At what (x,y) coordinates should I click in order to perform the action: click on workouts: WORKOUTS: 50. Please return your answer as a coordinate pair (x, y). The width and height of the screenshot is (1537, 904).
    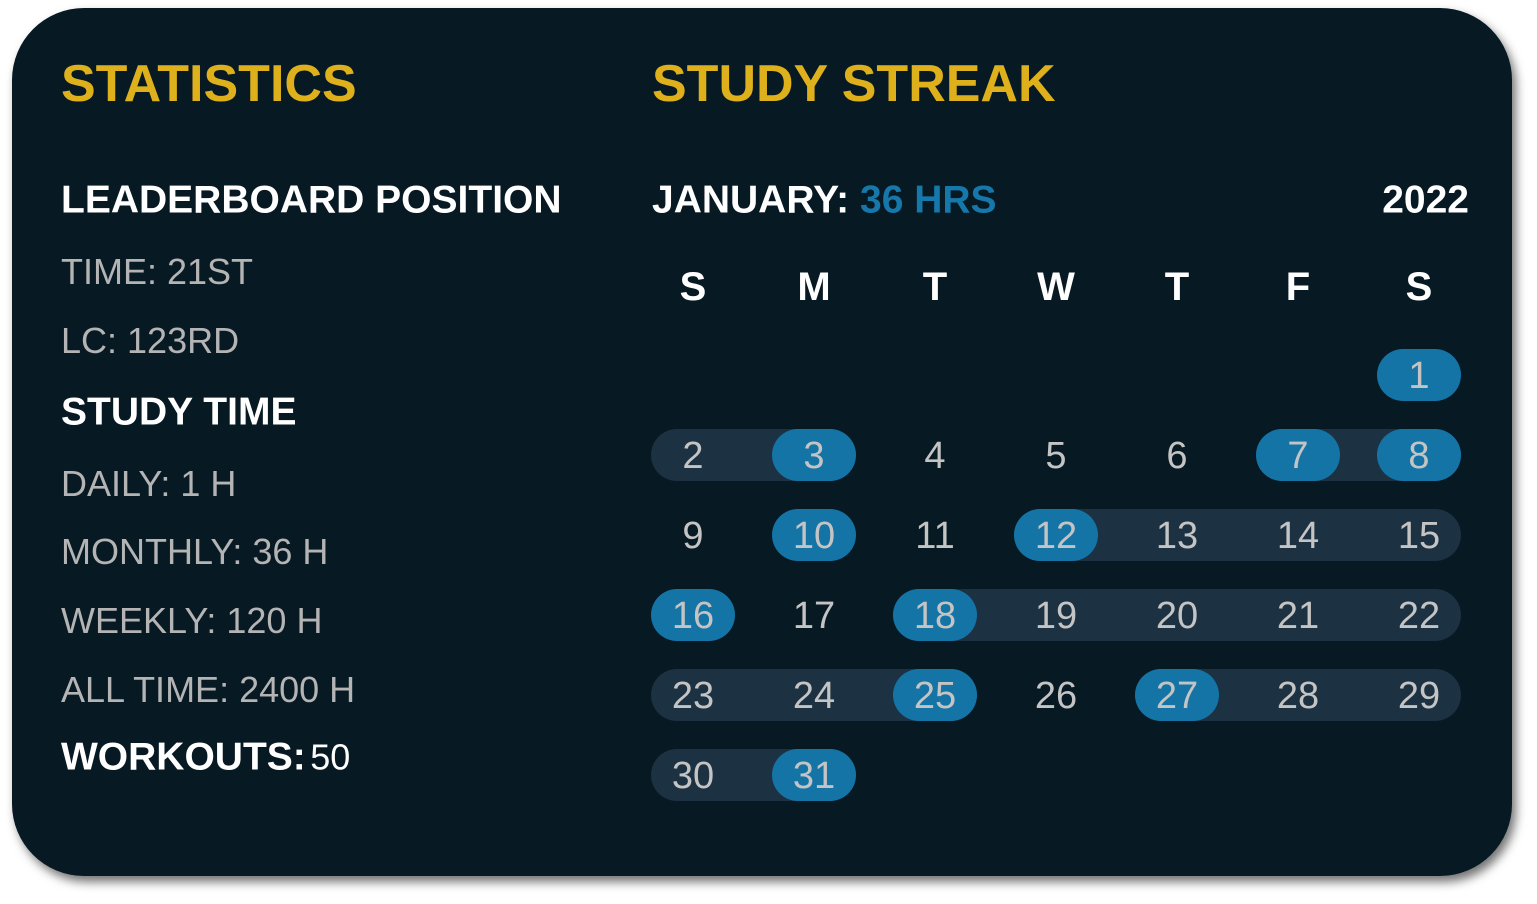
    Looking at the image, I should click on (205, 757).